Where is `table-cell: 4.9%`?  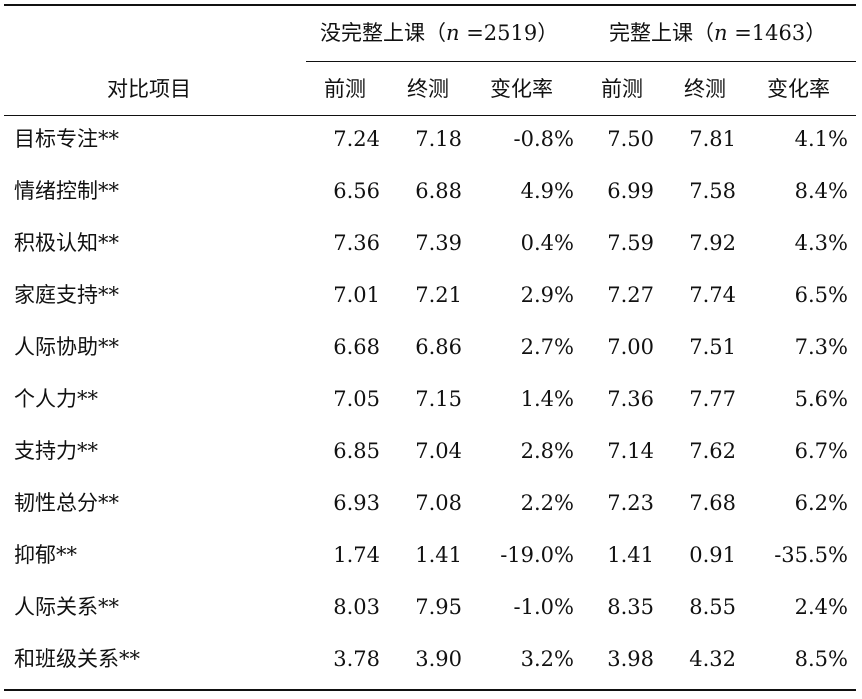 table-cell: 4.9% is located at coordinates (547, 191).